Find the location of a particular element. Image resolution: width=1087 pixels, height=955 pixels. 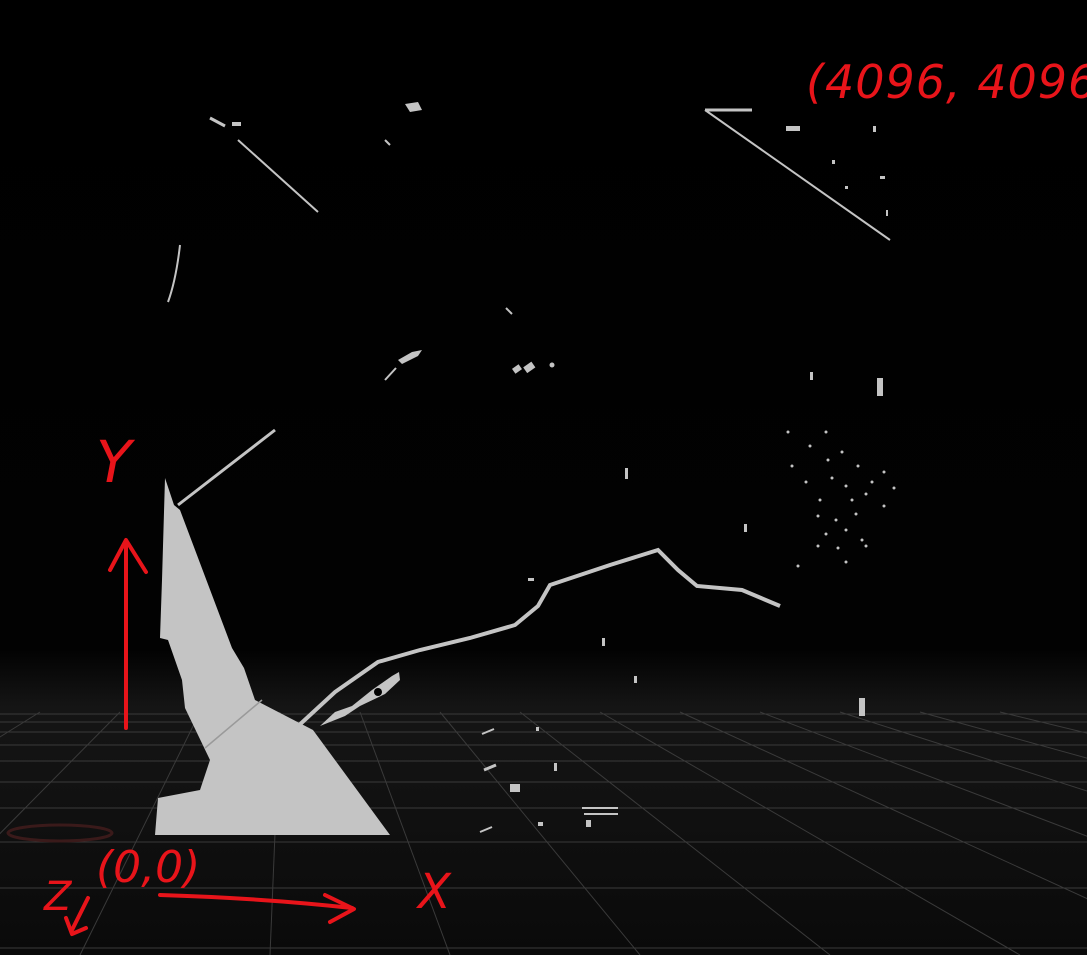

annotation-layer is located at coordinates (210, 737).